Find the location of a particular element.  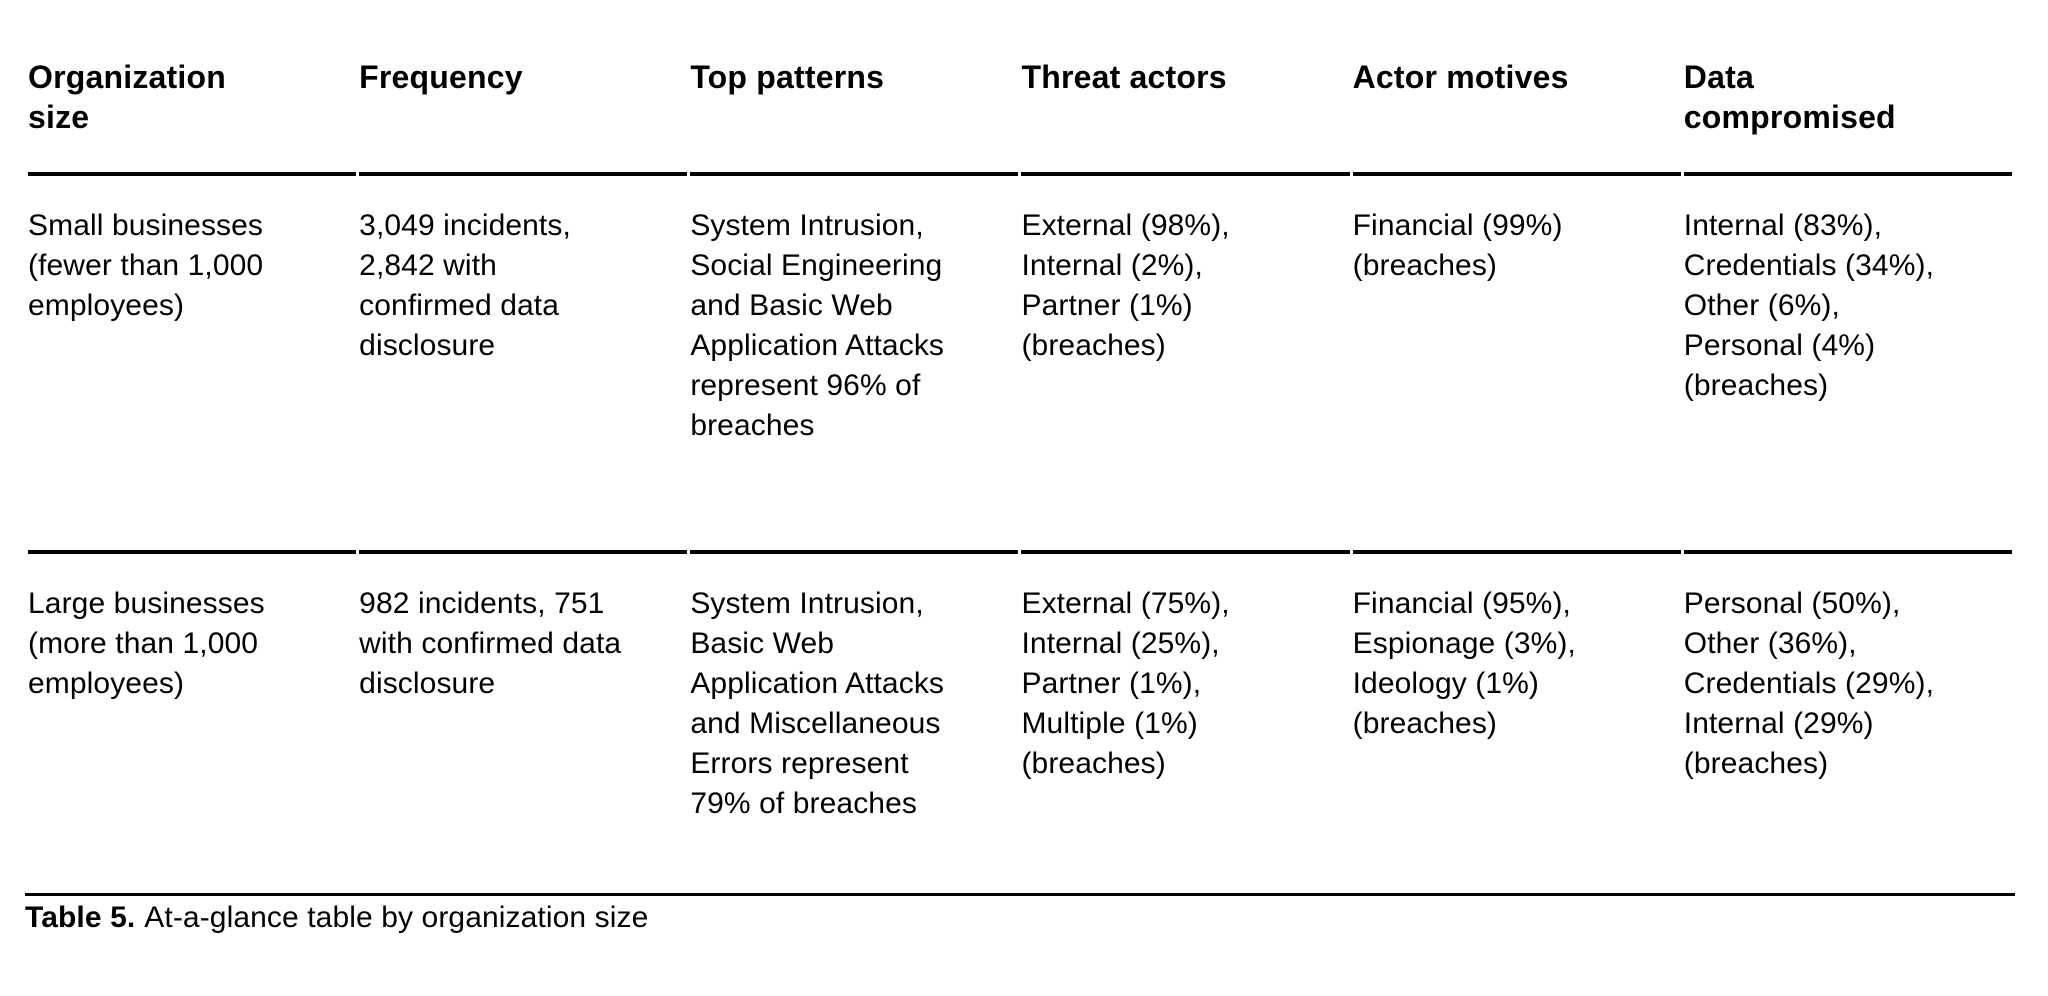

column-header-actor-motives: Actor motives is located at coordinates (1460, 77).